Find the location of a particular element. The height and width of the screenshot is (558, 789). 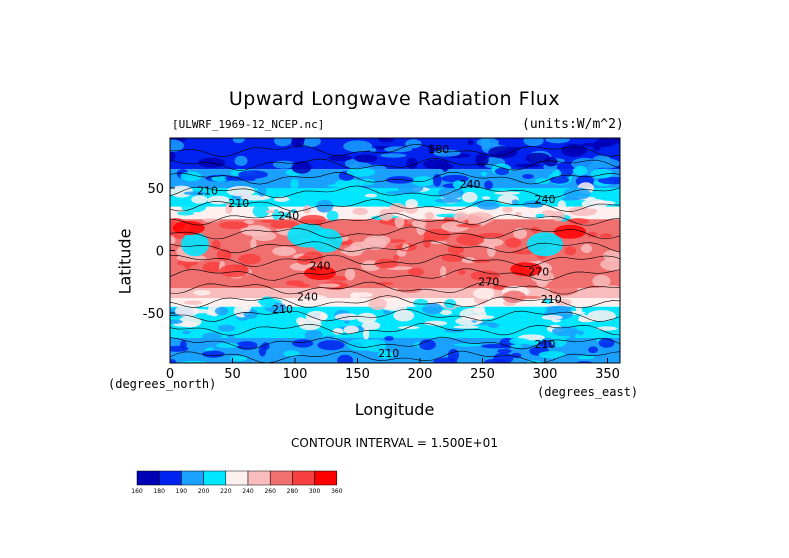

y-axis-units: (degrees_north) is located at coordinates (162, 384).